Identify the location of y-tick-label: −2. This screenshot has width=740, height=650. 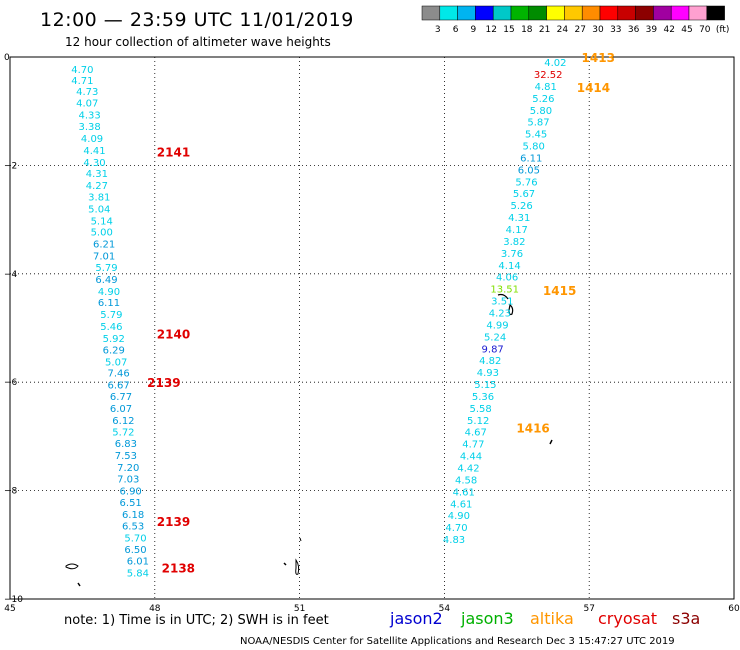
(10, 166).